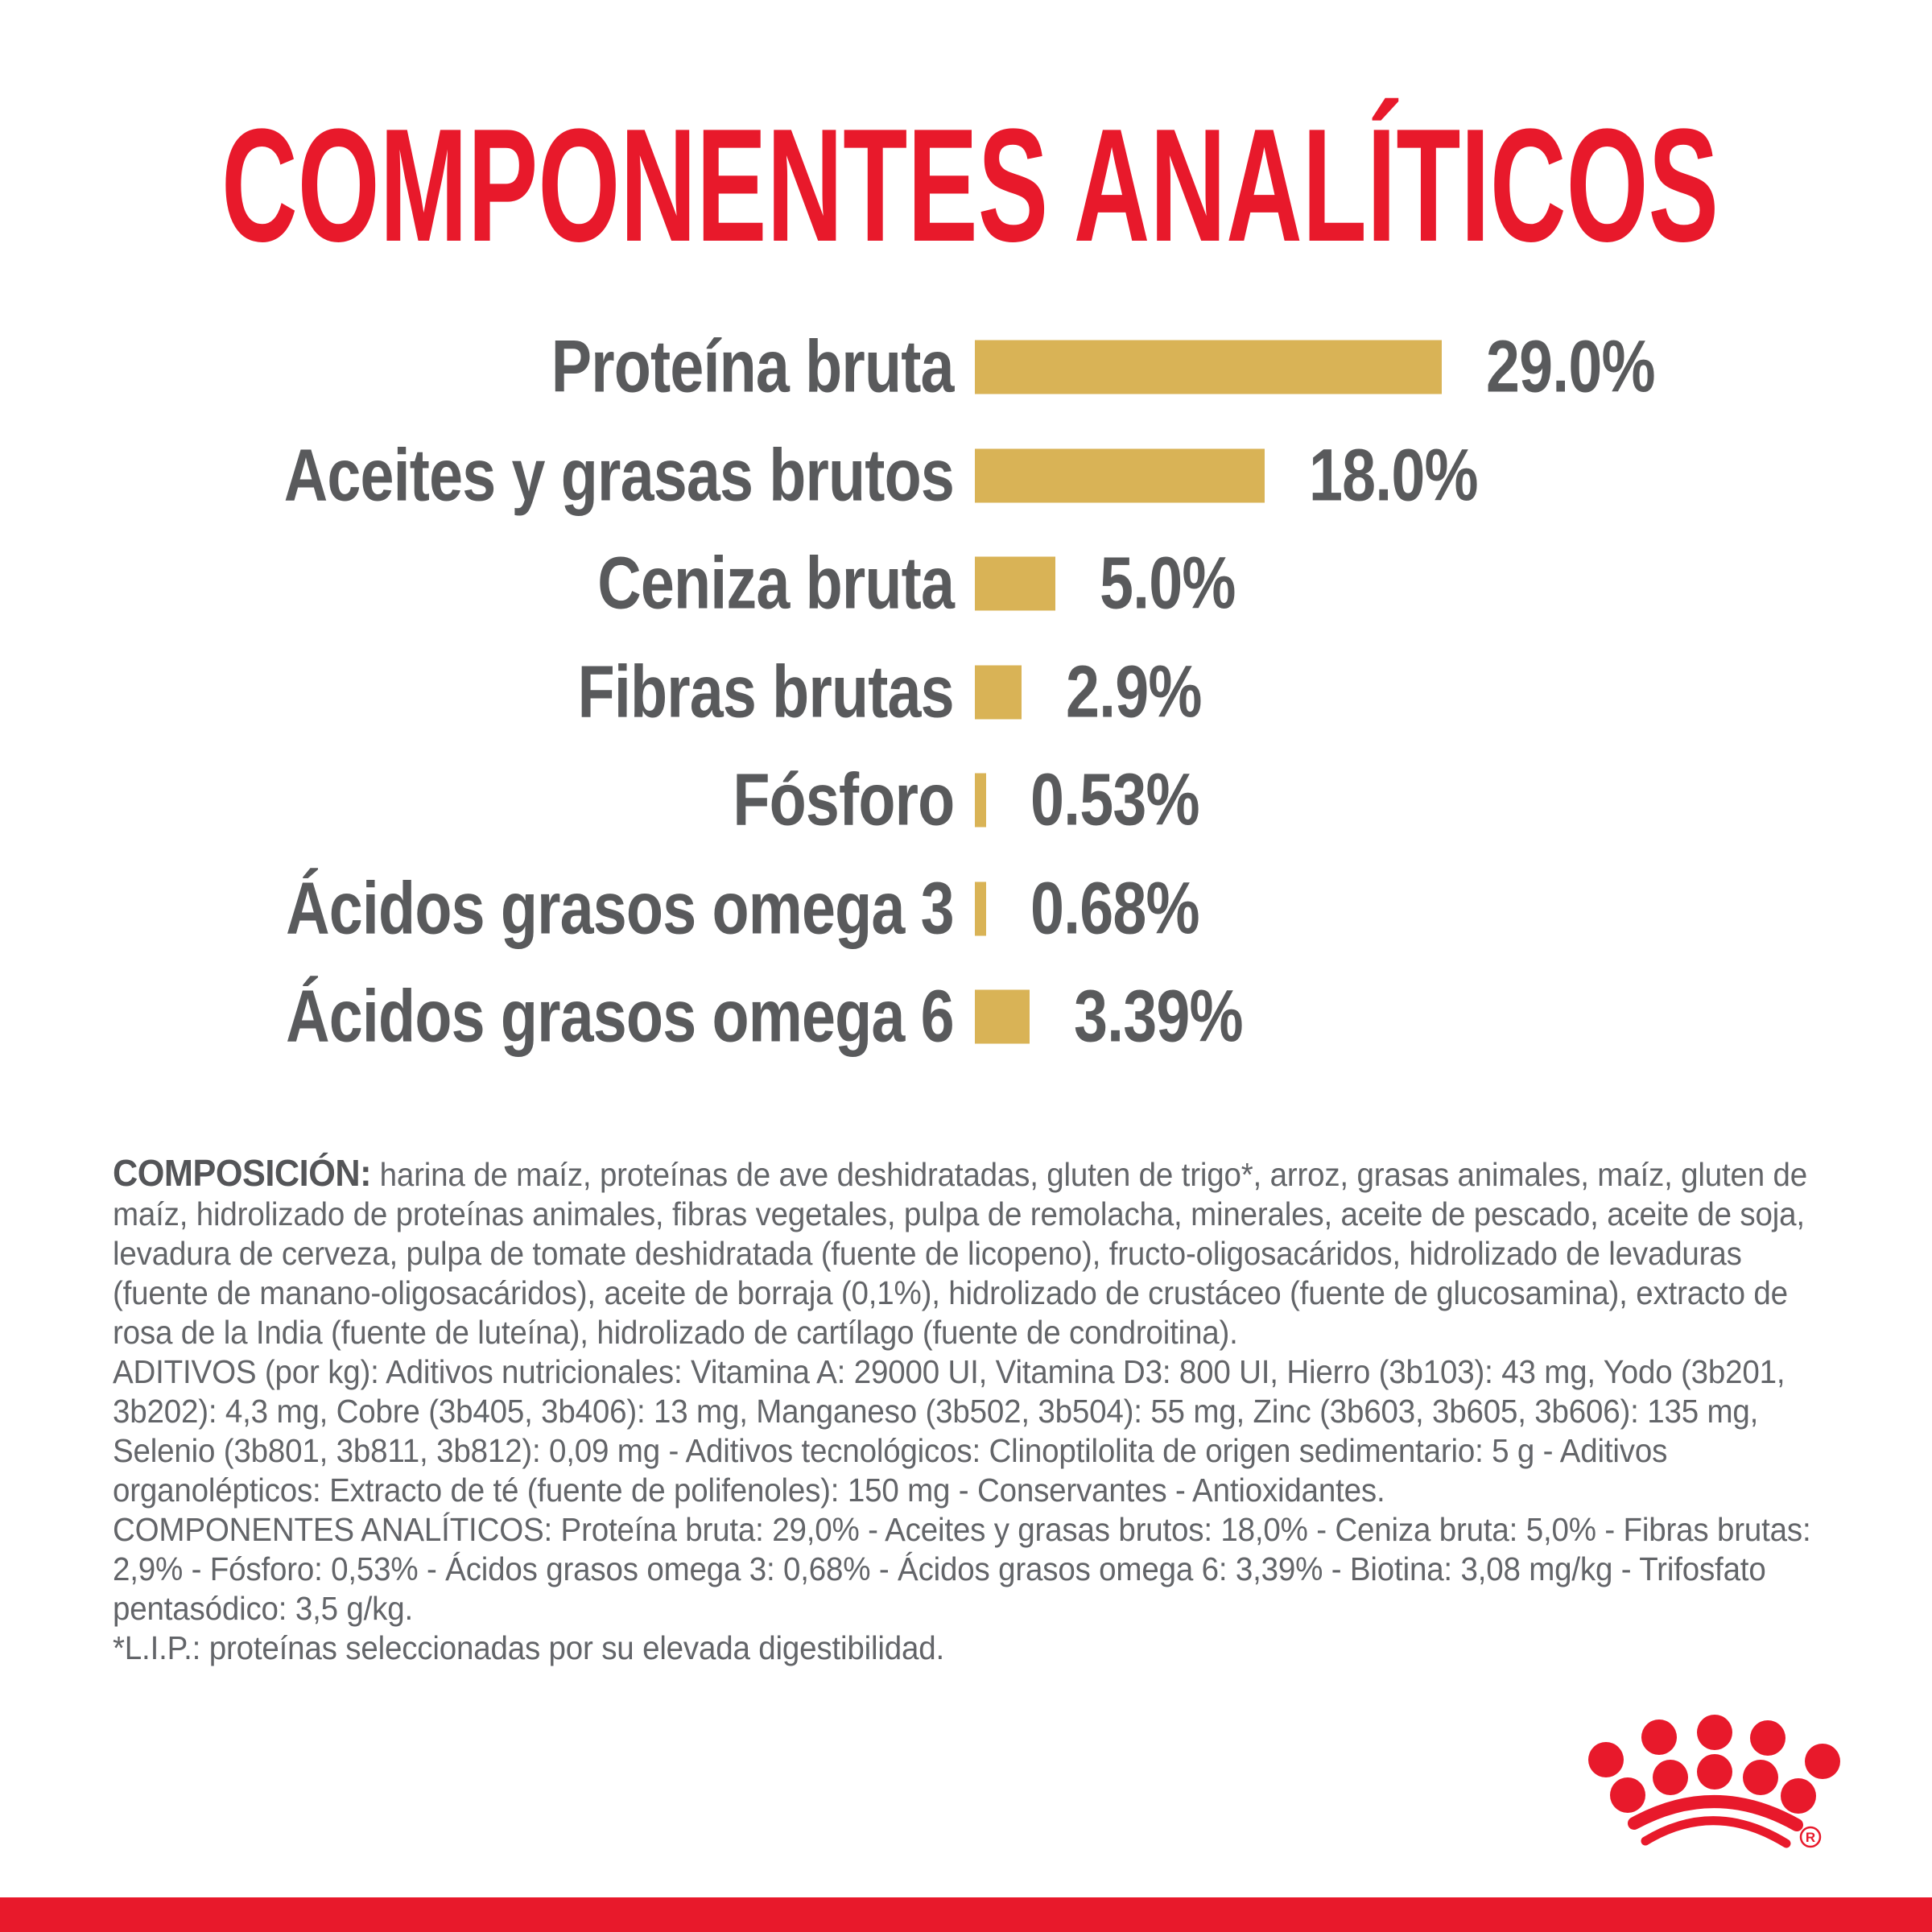 This screenshot has height=1932, width=1932. I want to click on royal-canin-crown-logo: R, so click(1714, 1781).